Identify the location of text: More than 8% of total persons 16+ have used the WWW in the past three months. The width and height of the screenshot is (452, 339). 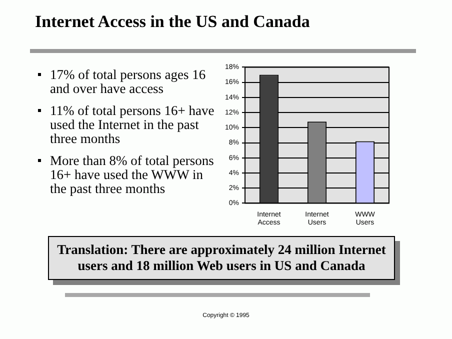
(132, 174).